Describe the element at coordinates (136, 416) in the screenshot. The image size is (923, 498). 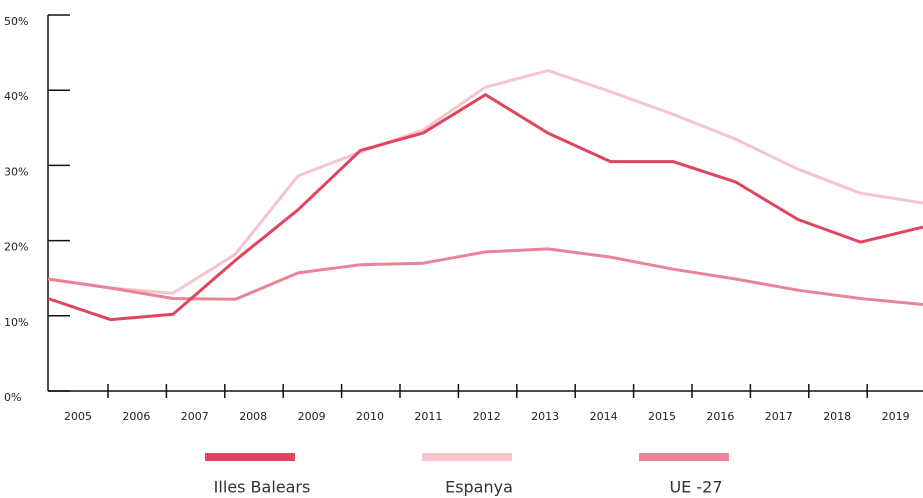
I see `x-tick-label: 2006` at that location.